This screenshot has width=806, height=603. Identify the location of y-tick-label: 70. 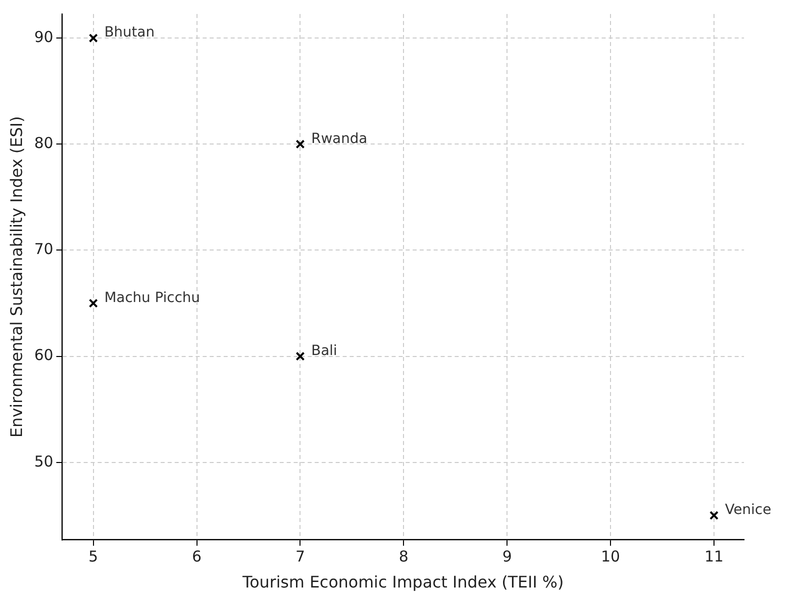
(44, 249).